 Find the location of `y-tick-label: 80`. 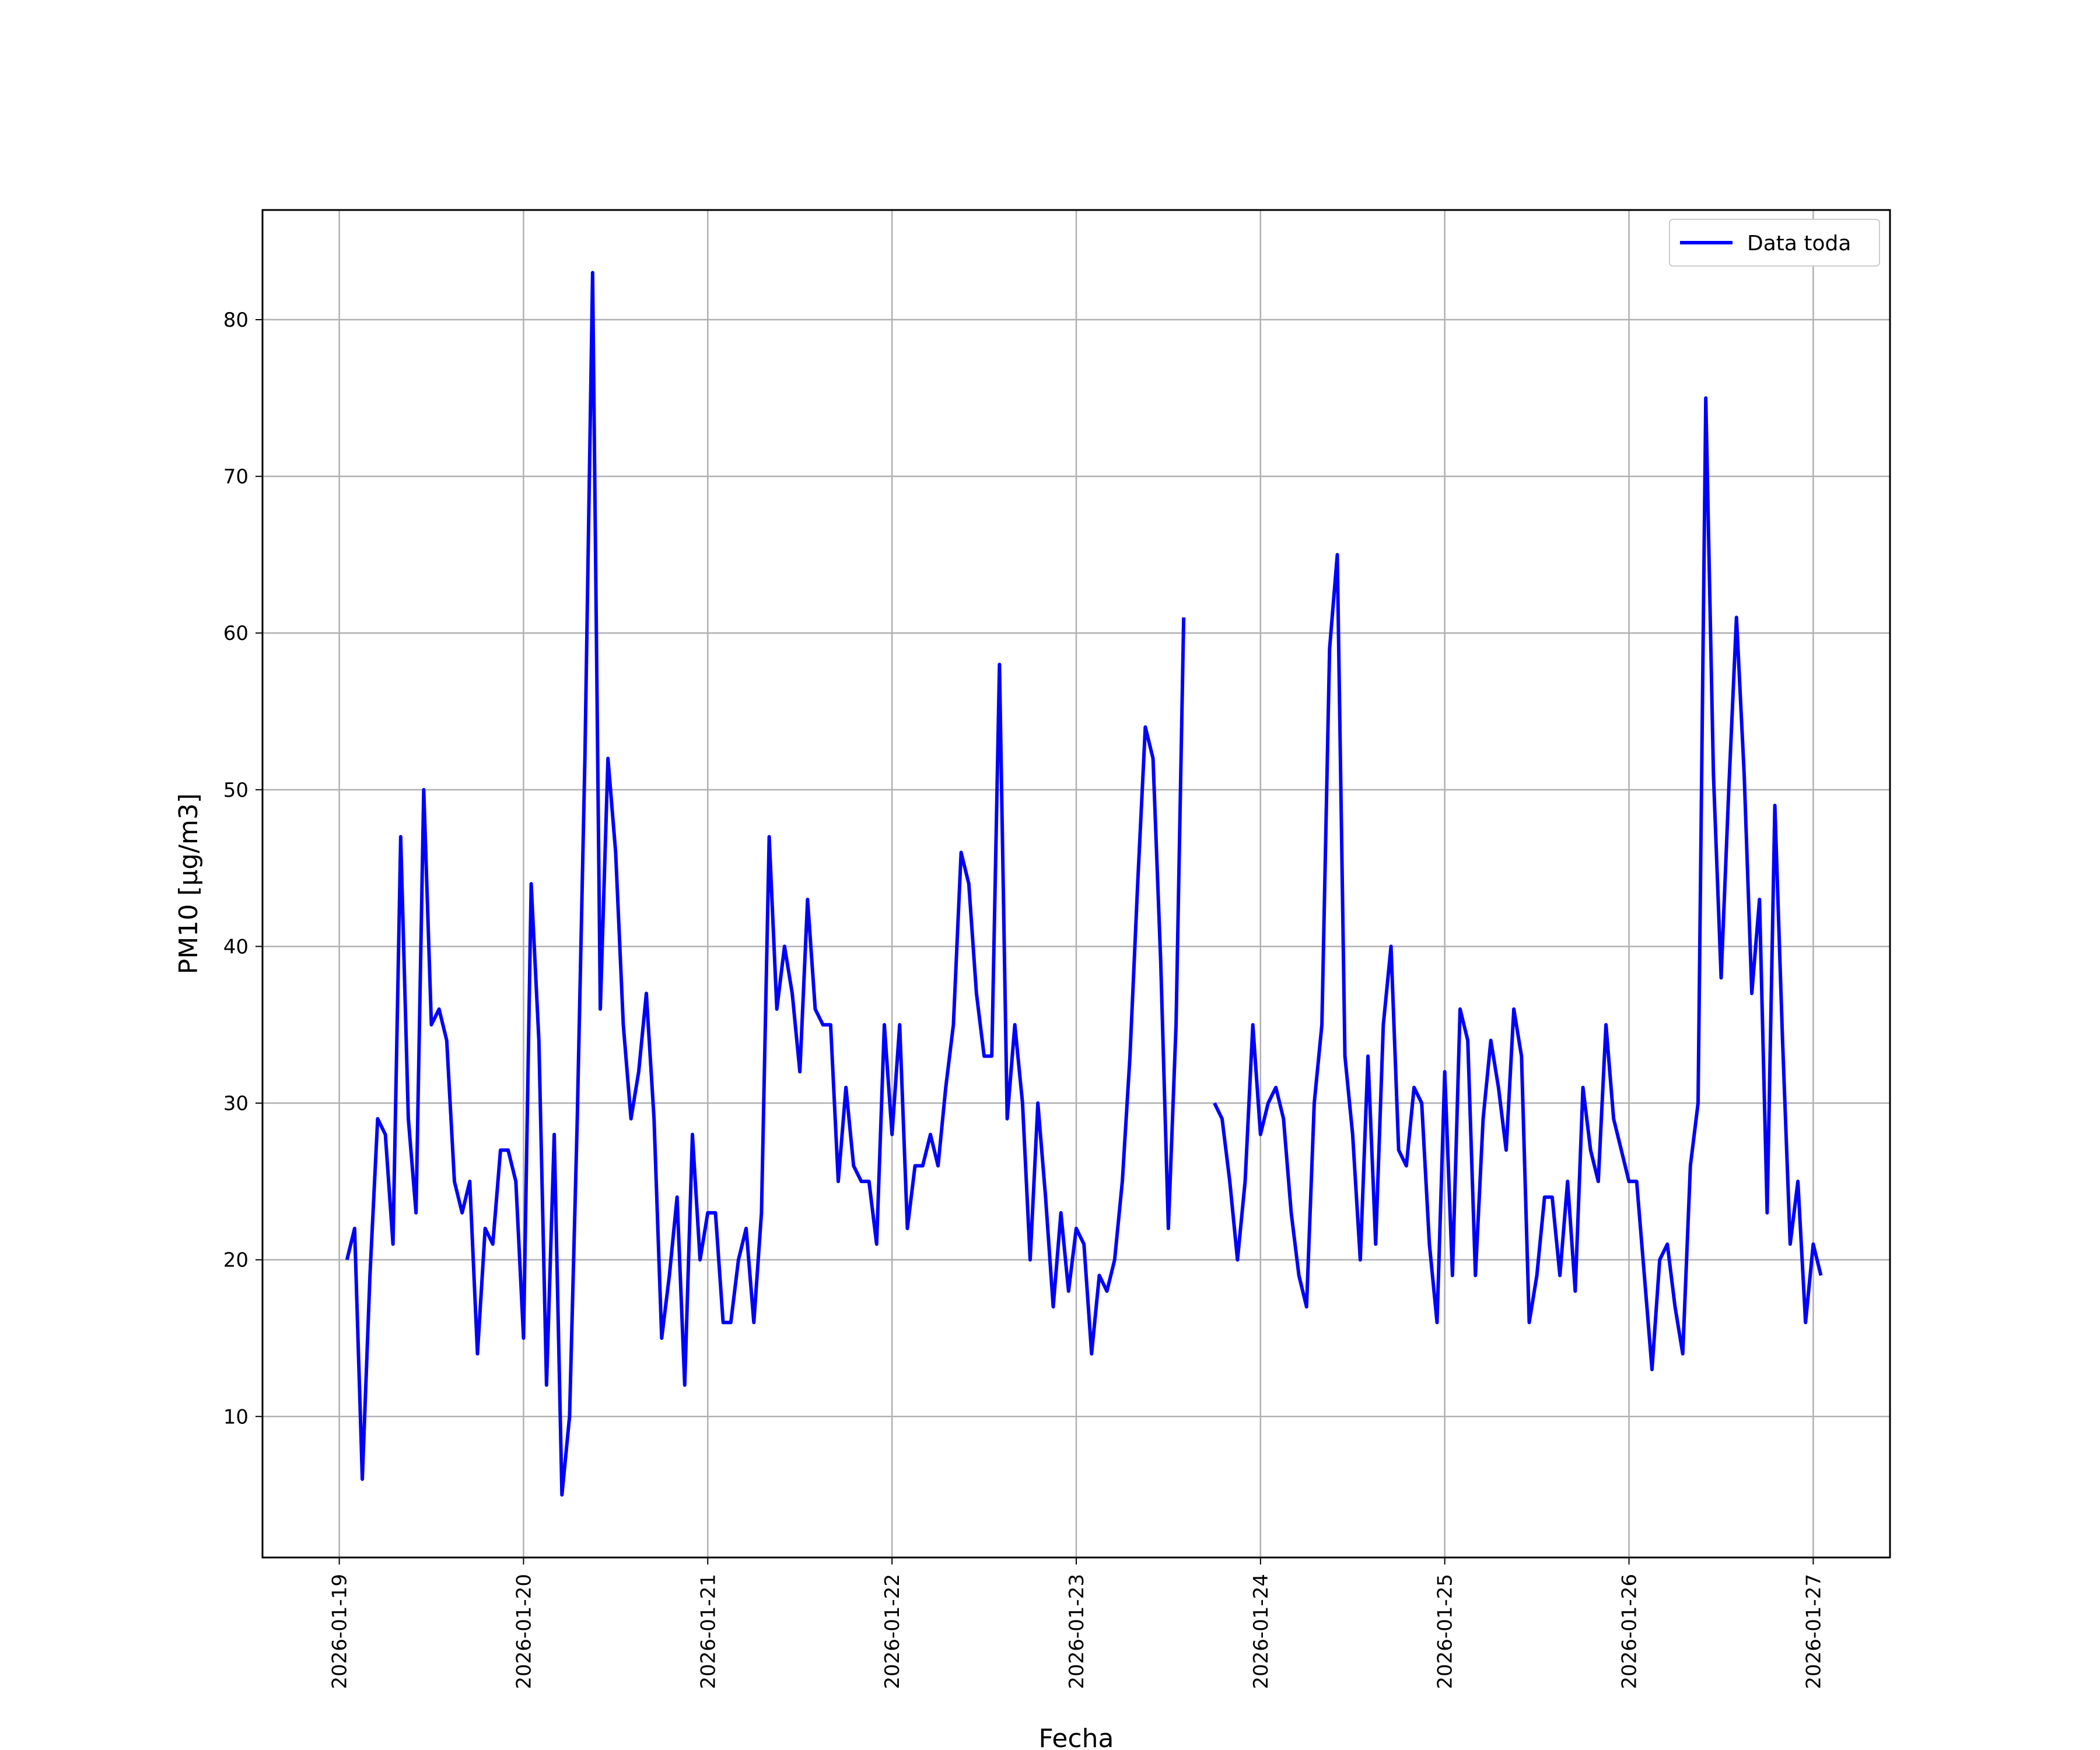

y-tick-label: 80 is located at coordinates (236, 321).